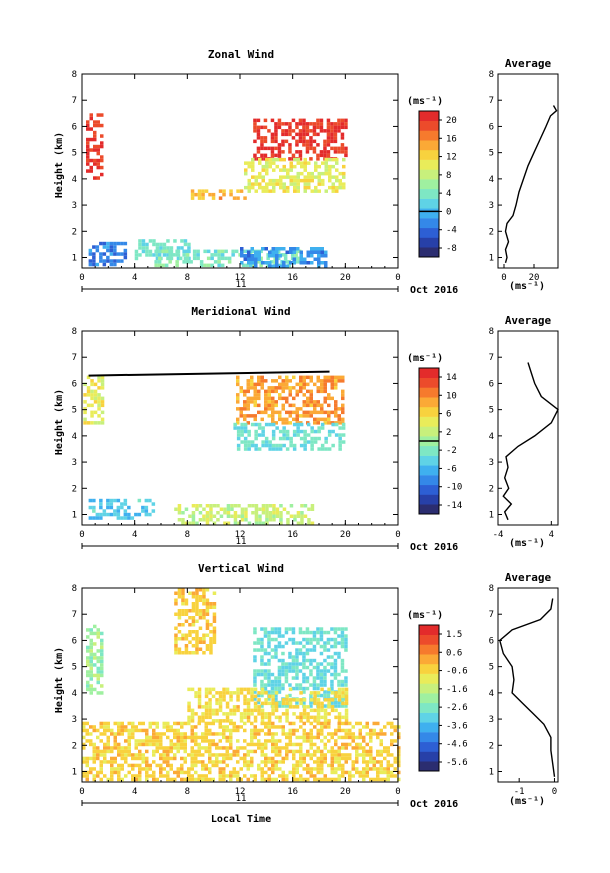 The width and height of the screenshot is (610, 873). What do you see at coordinates (429, 184) in the screenshot?
I see `colorbar-swatch` at bounding box center [429, 184].